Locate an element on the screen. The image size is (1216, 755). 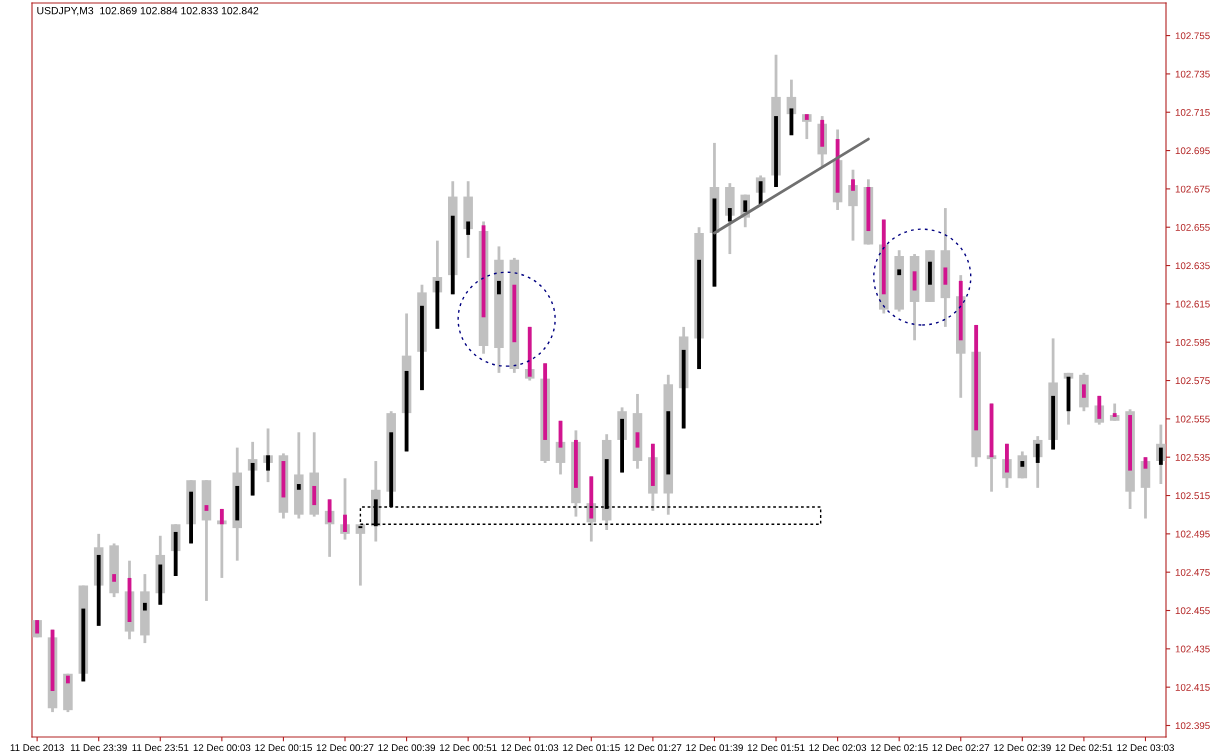
y-tick-label: 102.415 is located at coordinates (1192, 687).